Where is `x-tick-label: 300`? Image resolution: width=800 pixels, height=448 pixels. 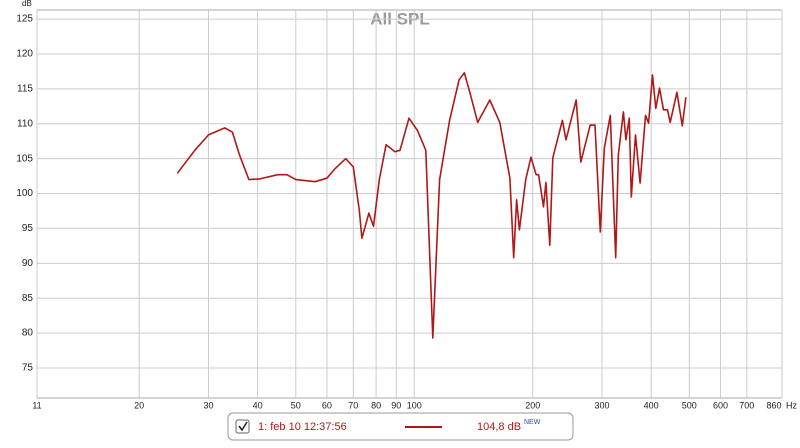 x-tick-label: 300 is located at coordinates (601, 405).